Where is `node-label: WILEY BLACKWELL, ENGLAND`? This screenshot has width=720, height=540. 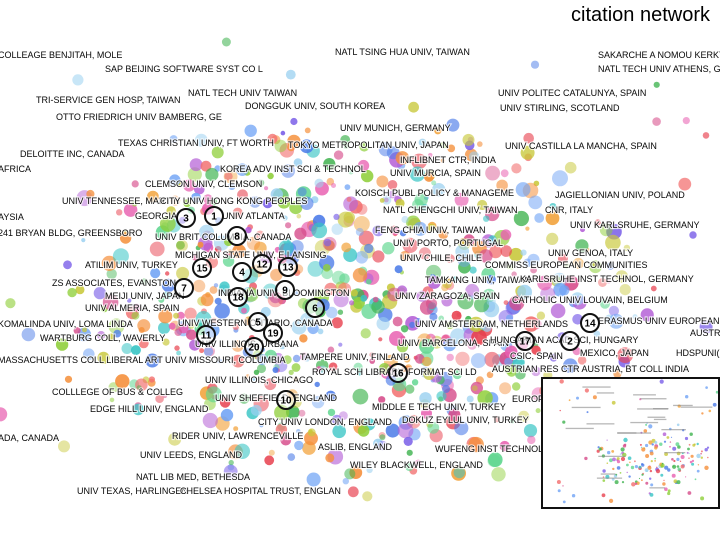 node-label: WILEY BLACKWELL, ENGLAND is located at coordinates (416, 465).